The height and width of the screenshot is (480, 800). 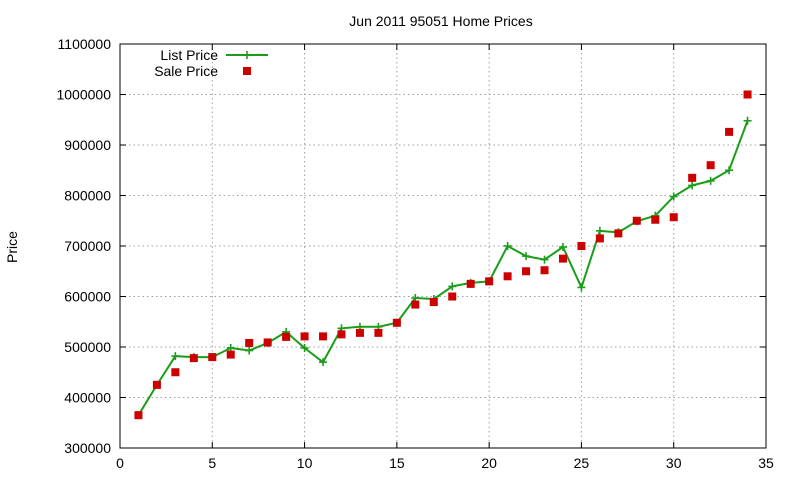 What do you see at coordinates (87, 196) in the screenshot?
I see `y-tick-label: 800000` at bounding box center [87, 196].